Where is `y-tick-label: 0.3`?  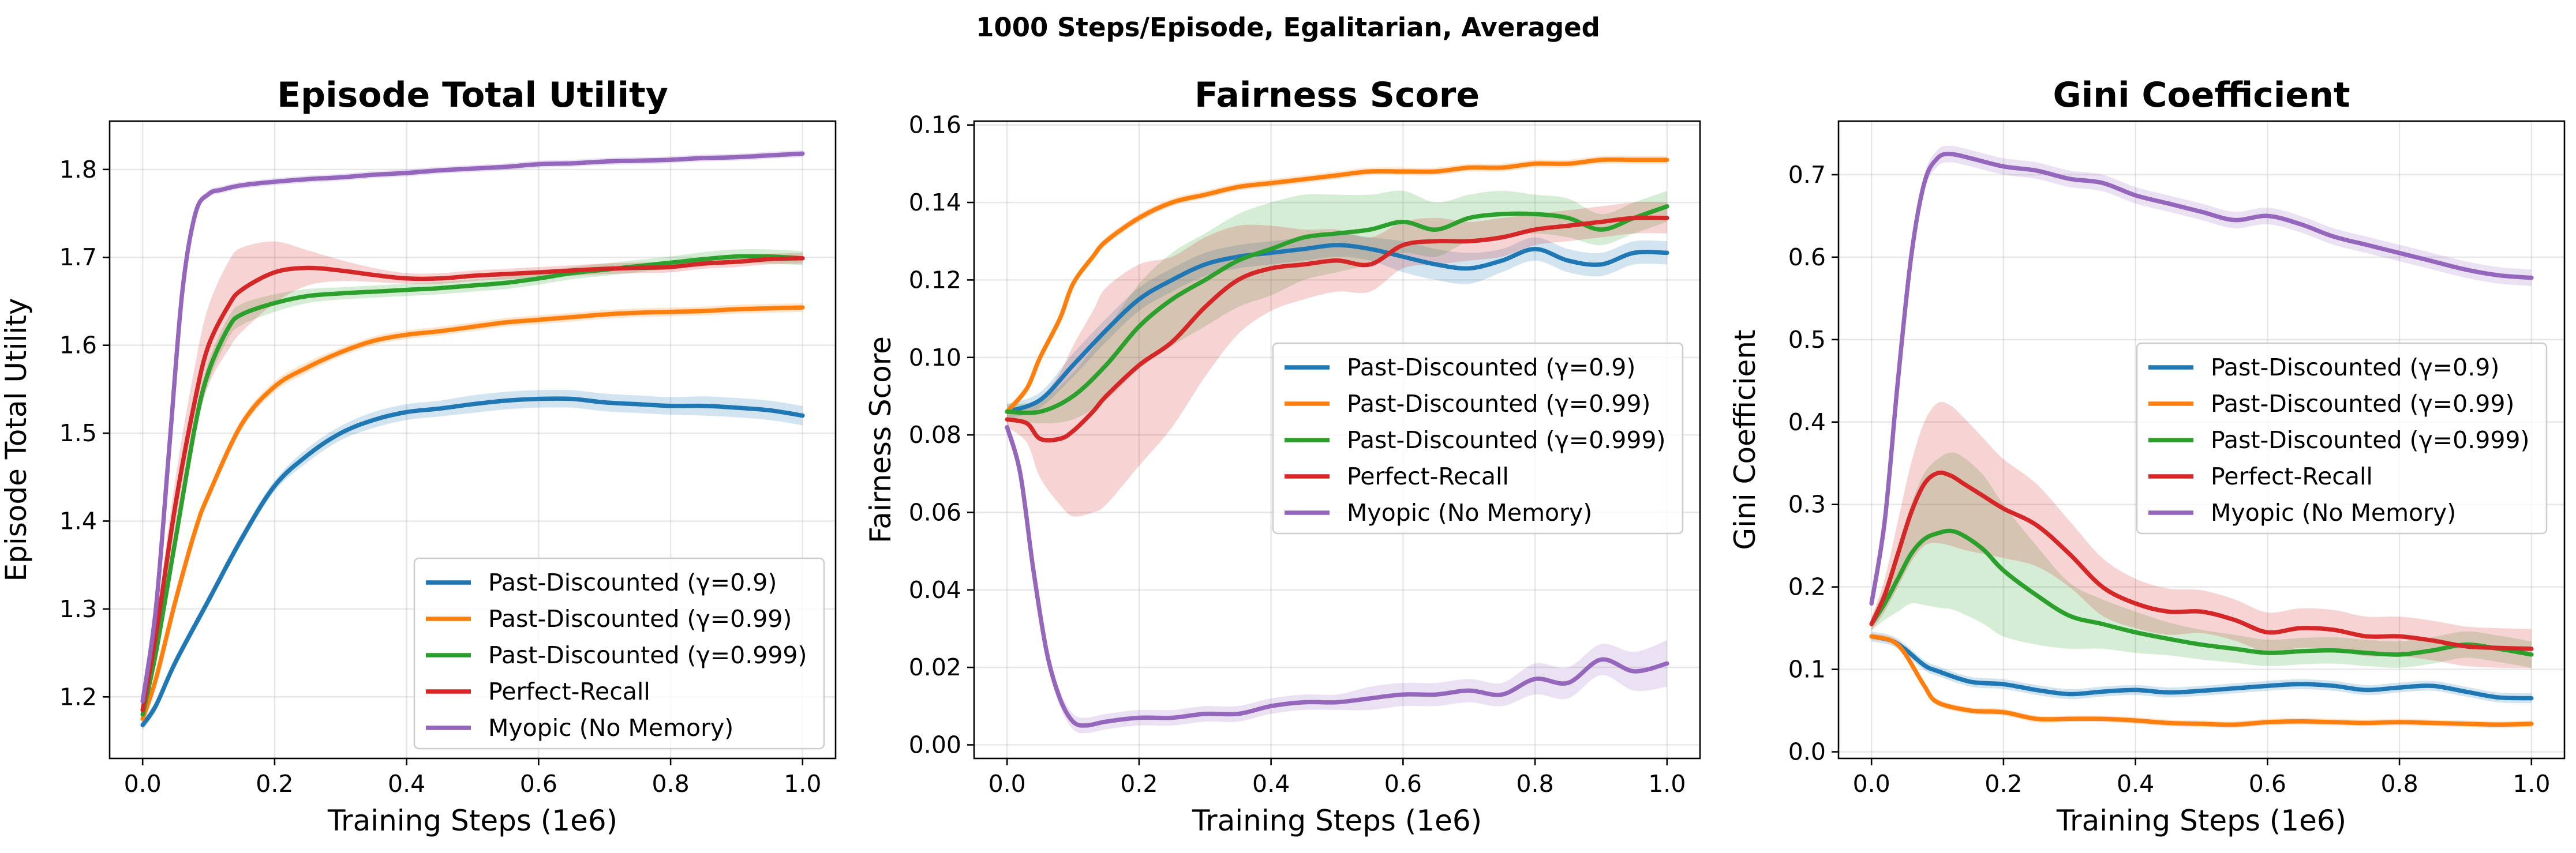
y-tick-label: 0.3 is located at coordinates (1807, 505).